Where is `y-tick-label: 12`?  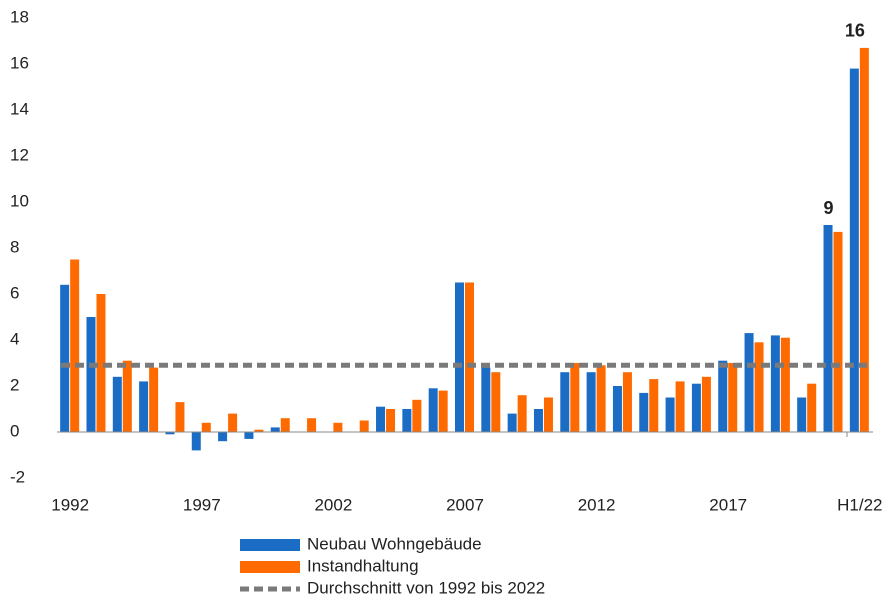
y-tick-label: 12 is located at coordinates (19, 154).